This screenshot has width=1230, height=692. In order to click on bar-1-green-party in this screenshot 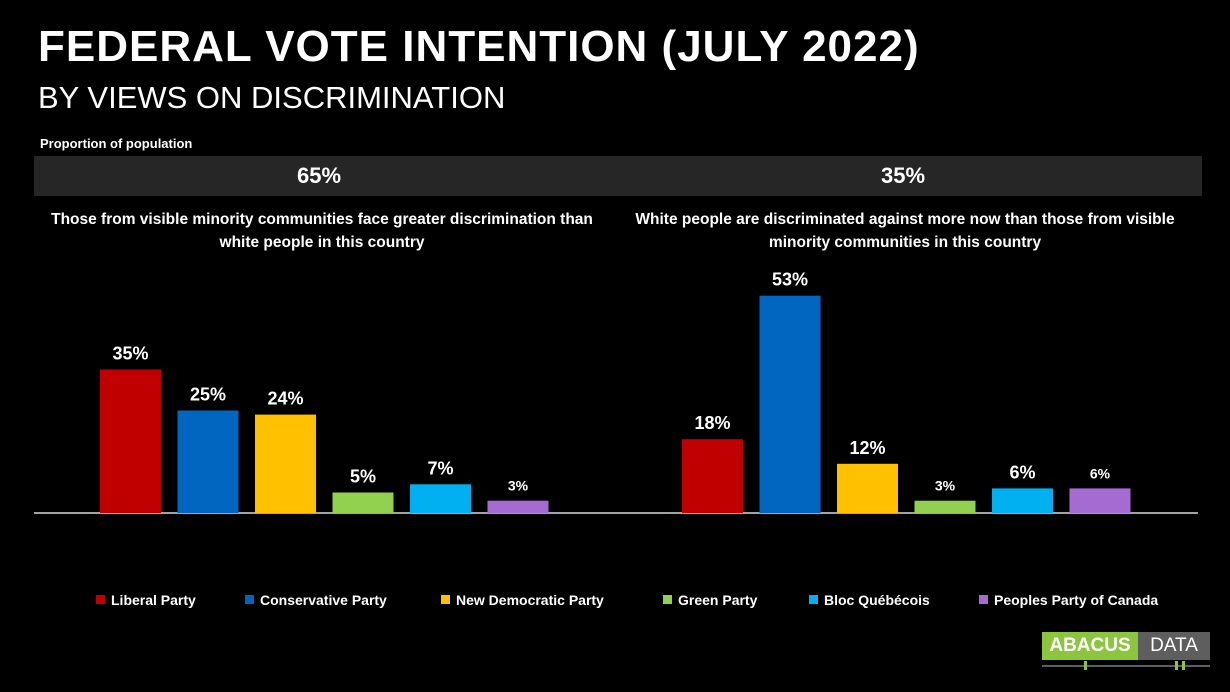, I will do `click(363, 502)`.